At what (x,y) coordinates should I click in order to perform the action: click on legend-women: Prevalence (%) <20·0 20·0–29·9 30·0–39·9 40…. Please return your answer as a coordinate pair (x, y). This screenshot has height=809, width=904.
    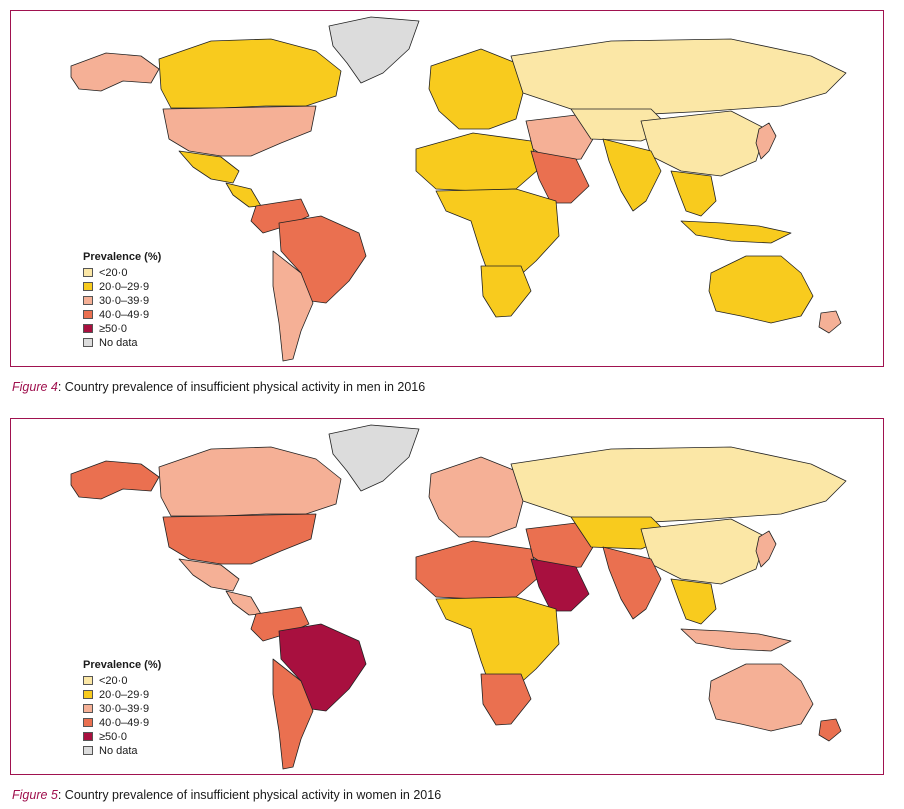
    Looking at the image, I should click on (138, 708).